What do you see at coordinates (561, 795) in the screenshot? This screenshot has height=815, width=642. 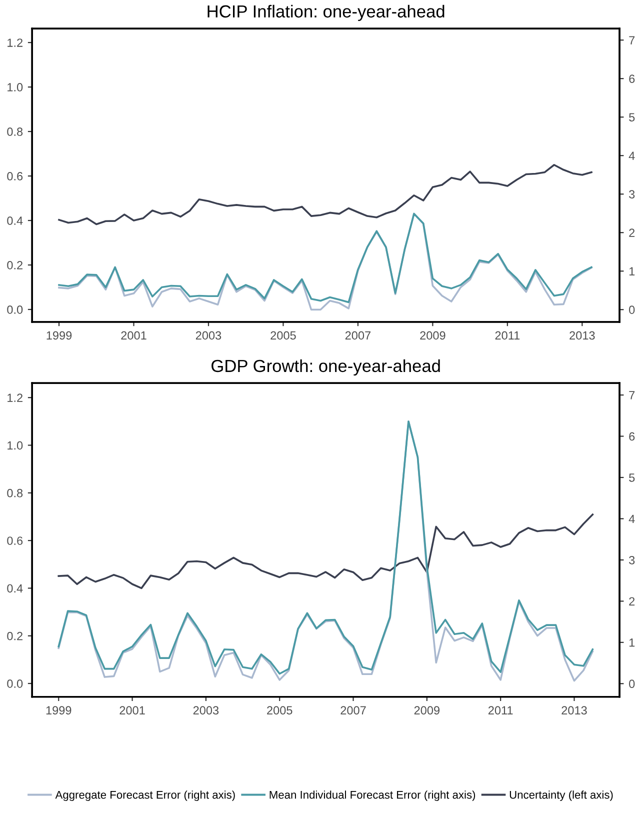 I see `legend-label: Uncertainty (left axis)` at bounding box center [561, 795].